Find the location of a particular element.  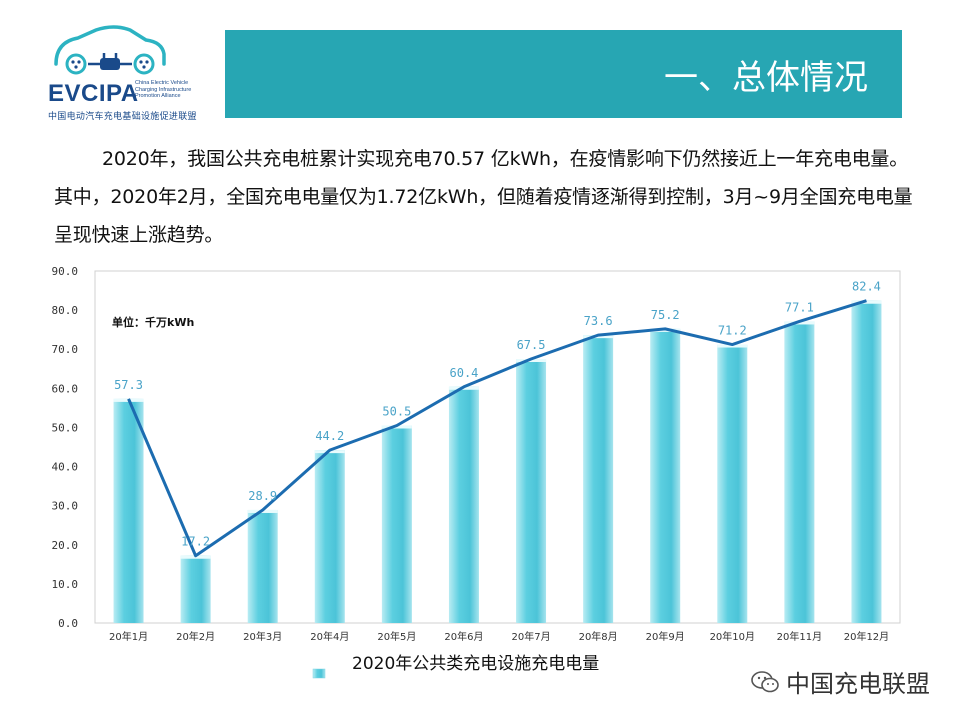

x-tick-label: 20年5月 is located at coordinates (396, 636).